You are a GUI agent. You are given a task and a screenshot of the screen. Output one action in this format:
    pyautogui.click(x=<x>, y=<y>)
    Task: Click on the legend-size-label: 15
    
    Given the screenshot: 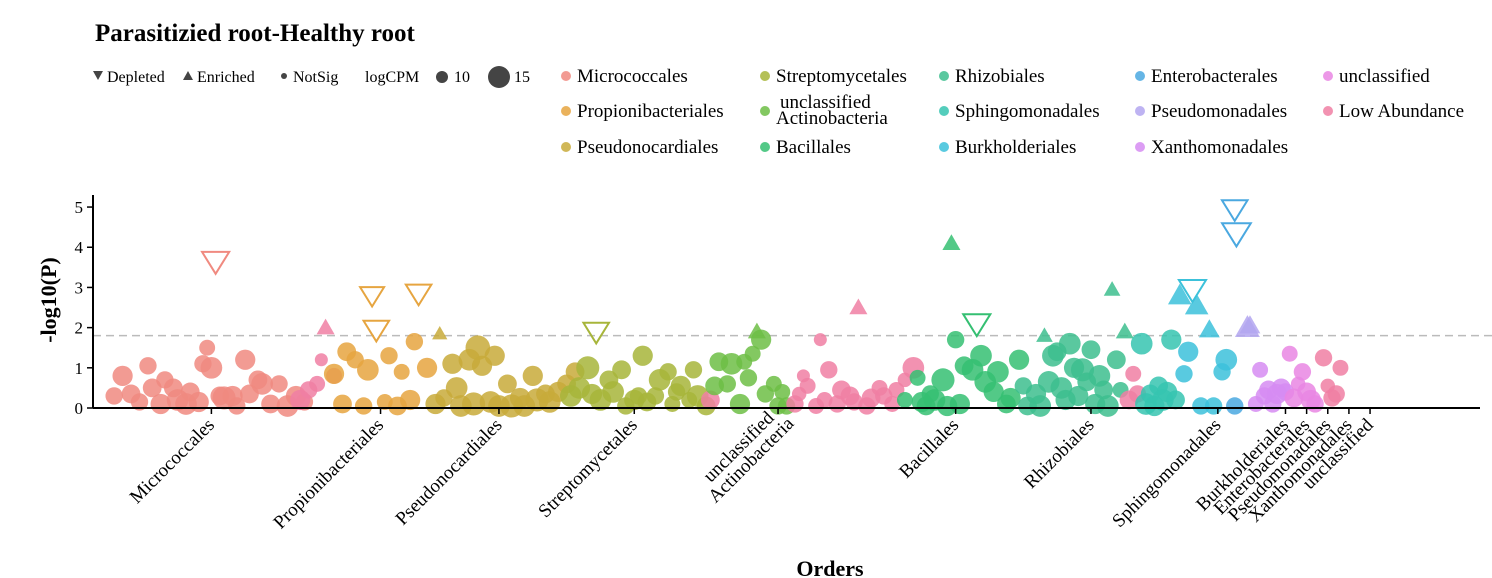 What is the action you would take?
    pyautogui.click(x=522, y=77)
    